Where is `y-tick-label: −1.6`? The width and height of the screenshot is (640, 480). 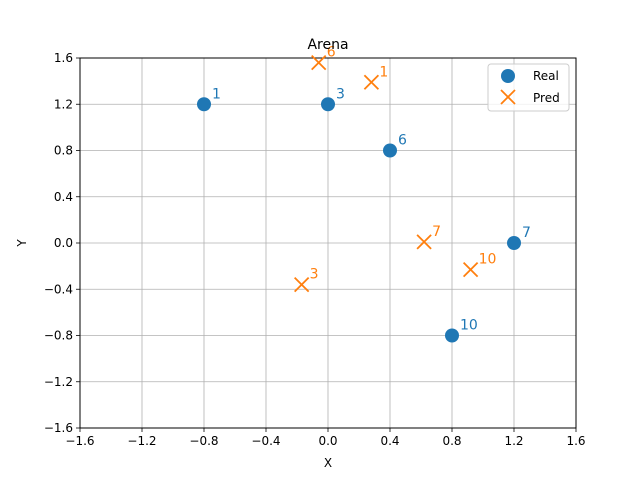 y-tick-label: −1.6 is located at coordinates (58, 428).